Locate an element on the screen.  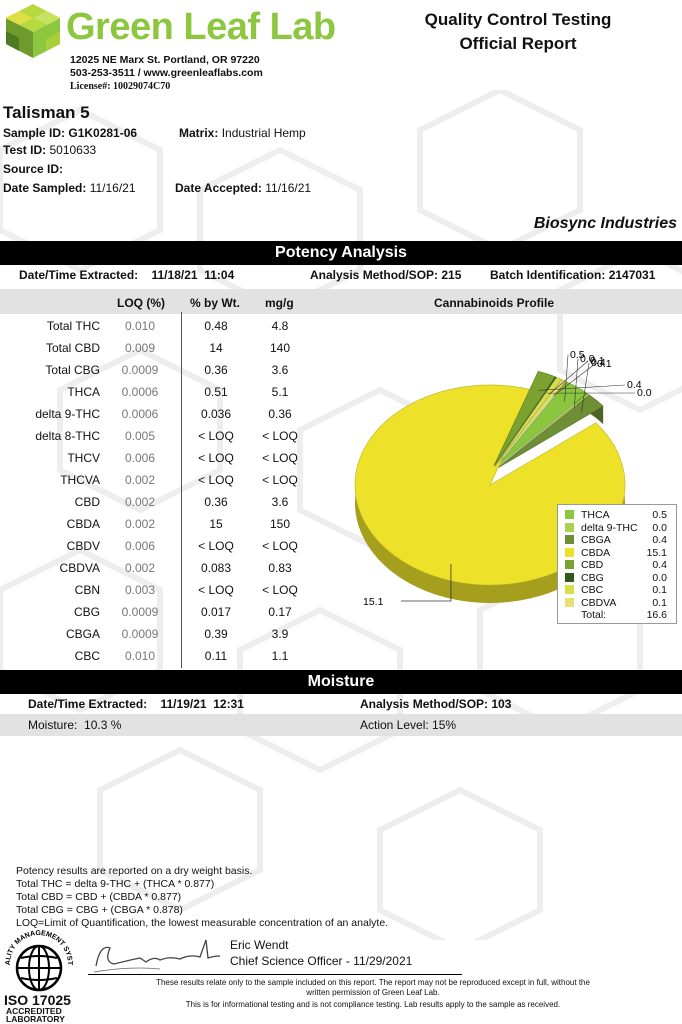
legend-name: CBGA is located at coordinates (596, 540).